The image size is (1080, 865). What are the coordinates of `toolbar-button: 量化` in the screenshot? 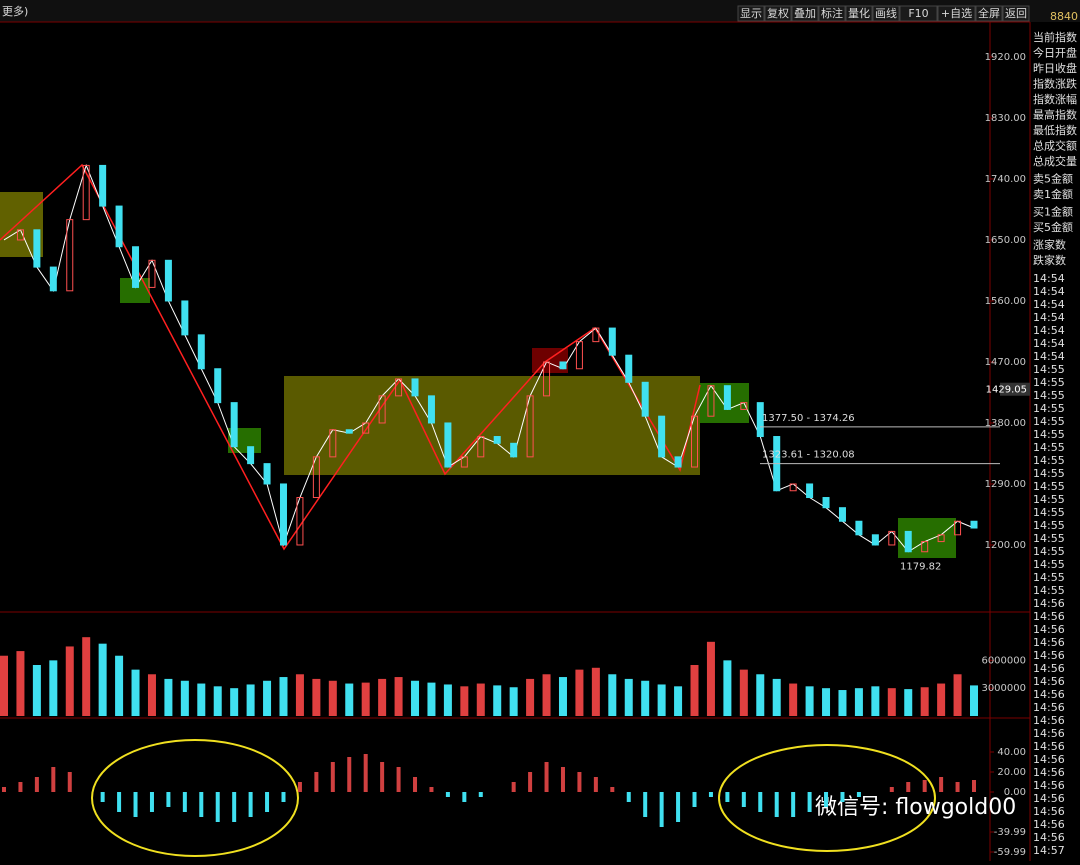 It's located at (859, 13).